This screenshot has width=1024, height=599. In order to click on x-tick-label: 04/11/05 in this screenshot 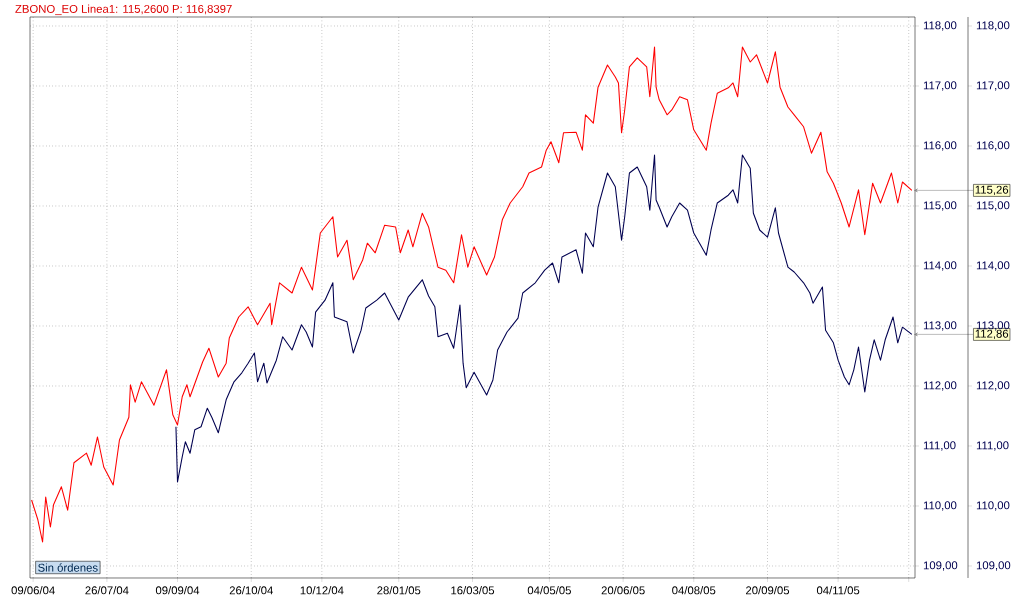, I will do `click(838, 590)`.